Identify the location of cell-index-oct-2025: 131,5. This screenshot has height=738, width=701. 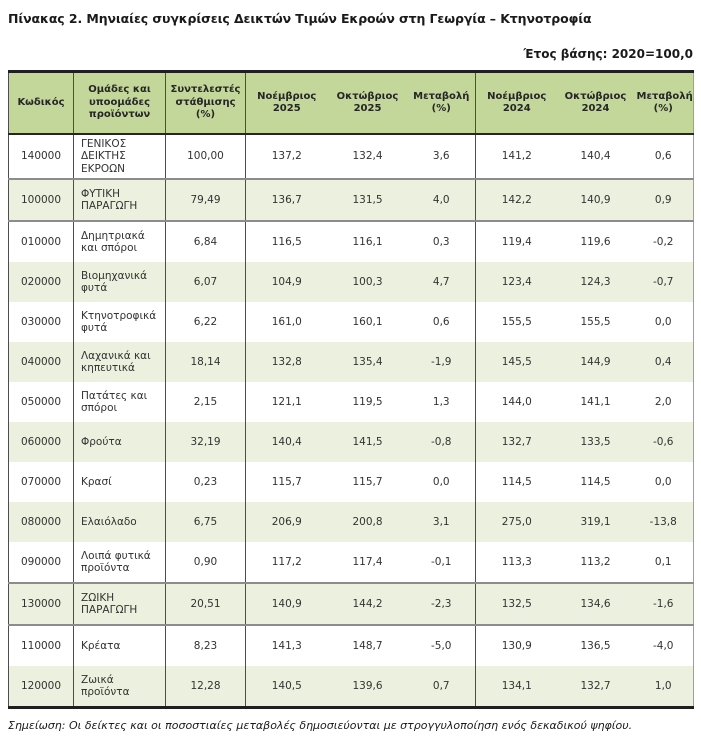
(367, 199).